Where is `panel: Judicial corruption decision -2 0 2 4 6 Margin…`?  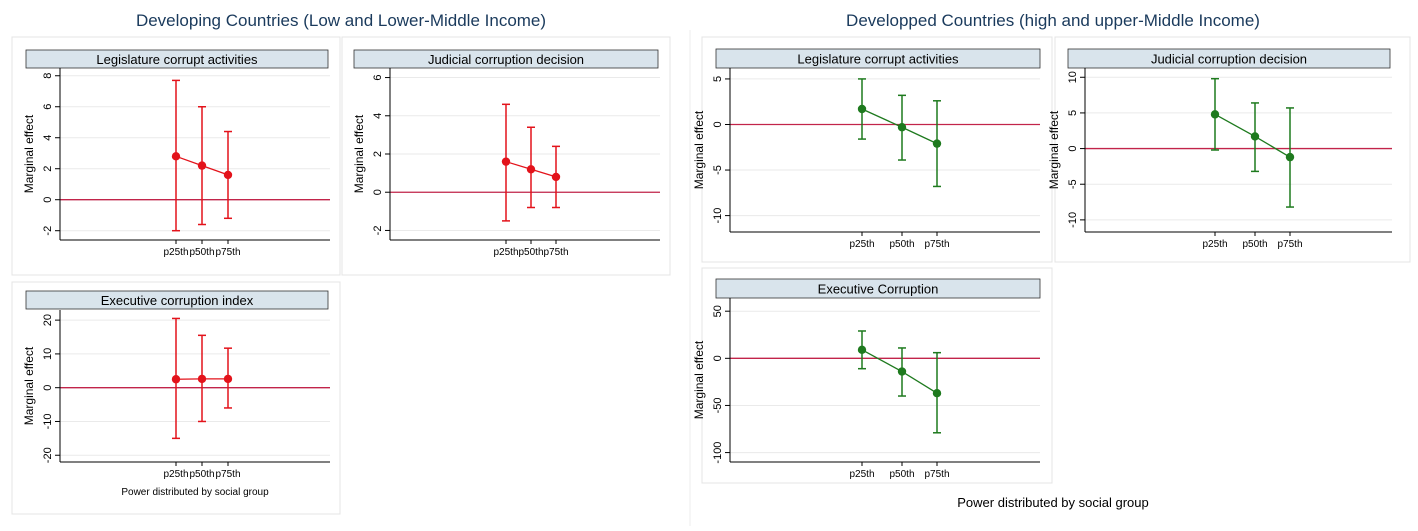 panel: Judicial corruption decision -2 0 2 4 6 Margin… is located at coordinates (506, 156).